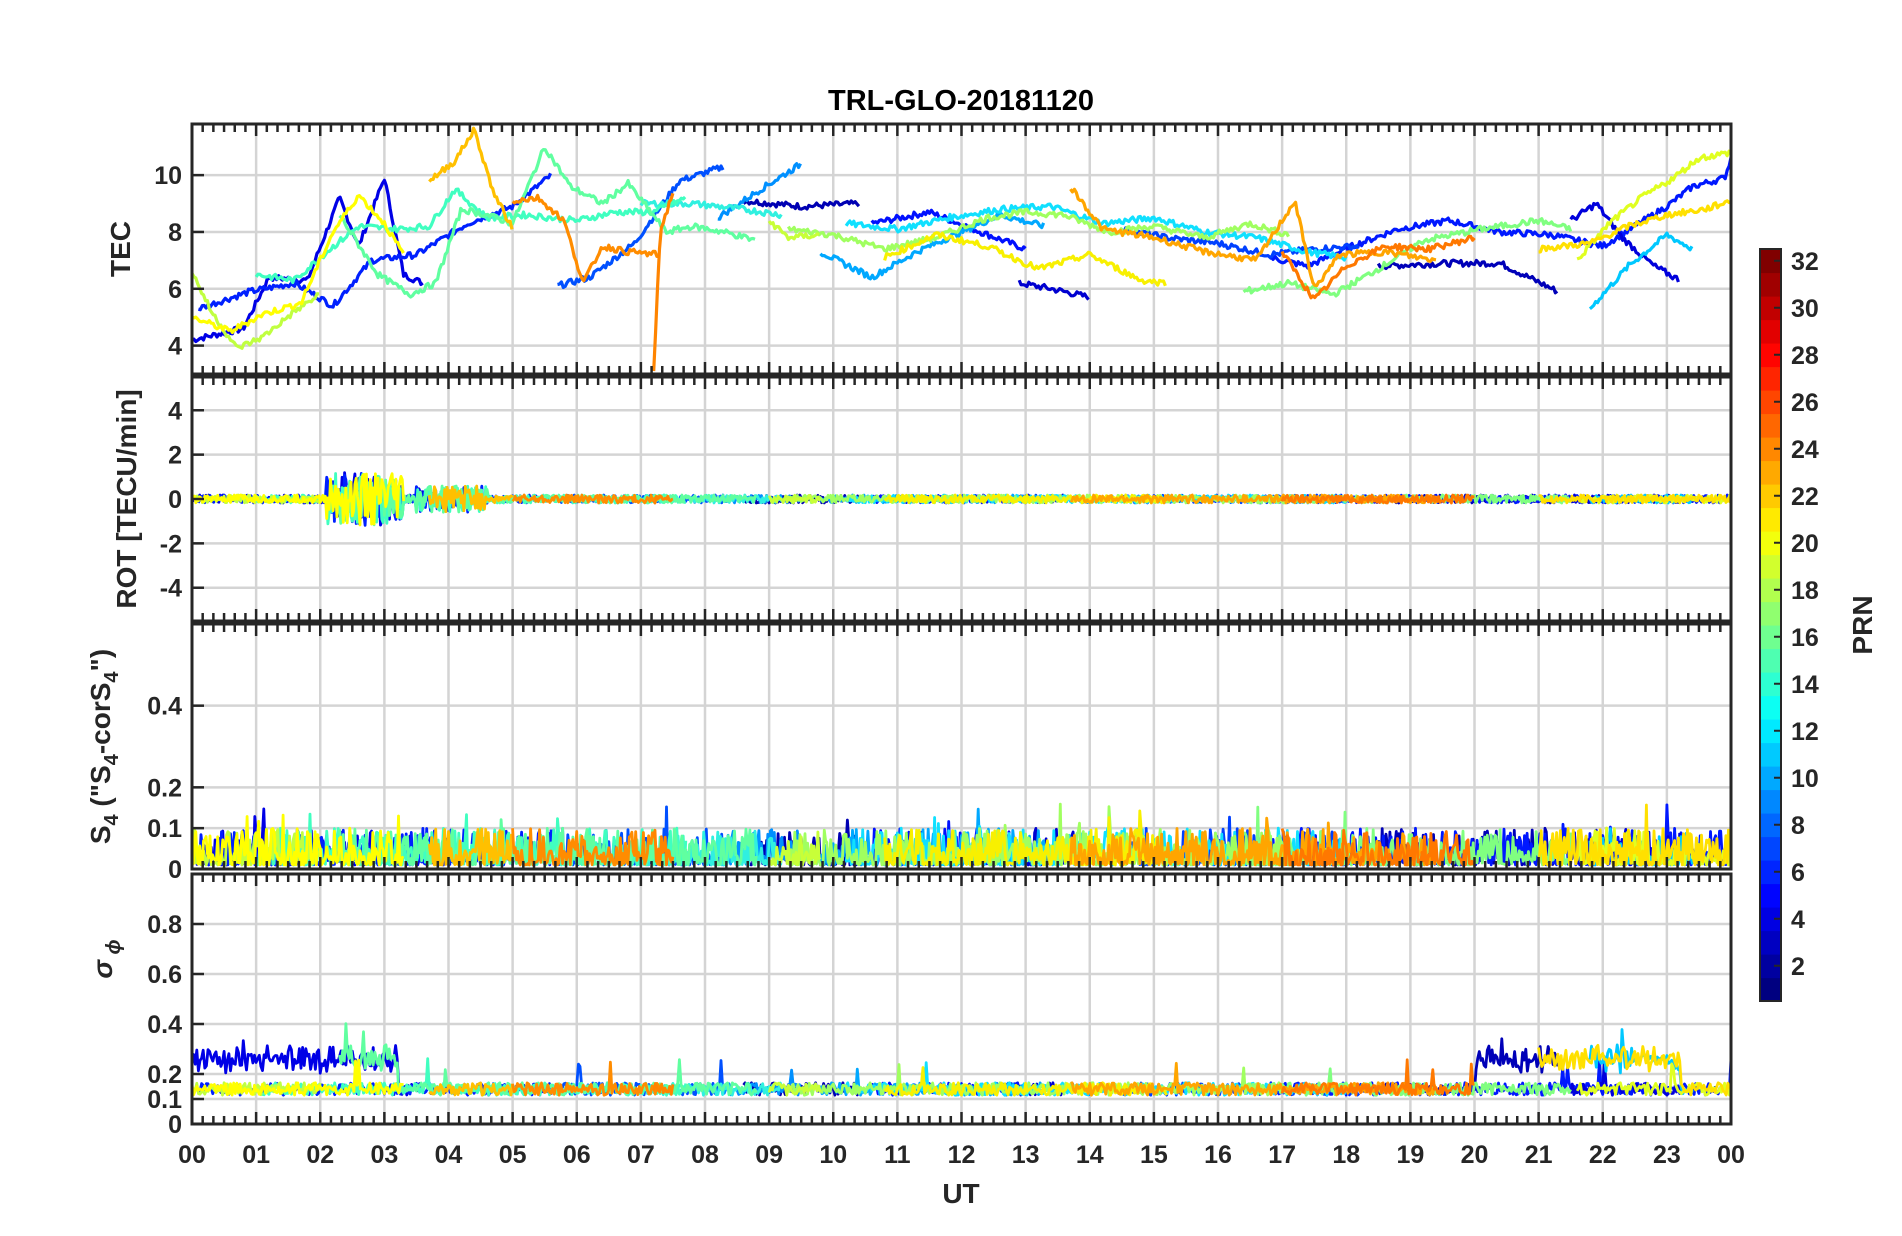  Describe the element at coordinates (961, 1059) in the screenshot. I see `panel-sigma-series` at that location.